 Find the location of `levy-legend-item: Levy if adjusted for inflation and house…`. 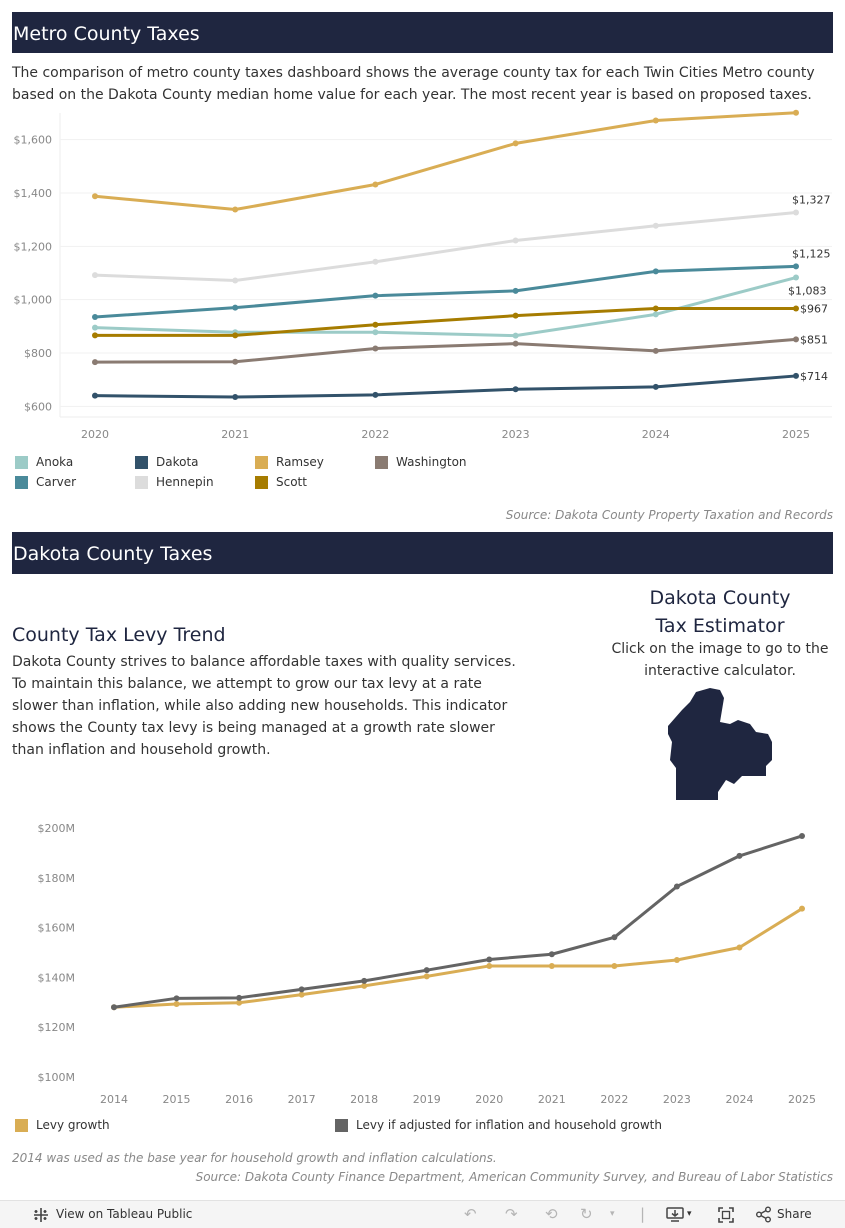

levy-legend-item: Levy if adjusted for inflation and house… is located at coordinates (498, 1125).